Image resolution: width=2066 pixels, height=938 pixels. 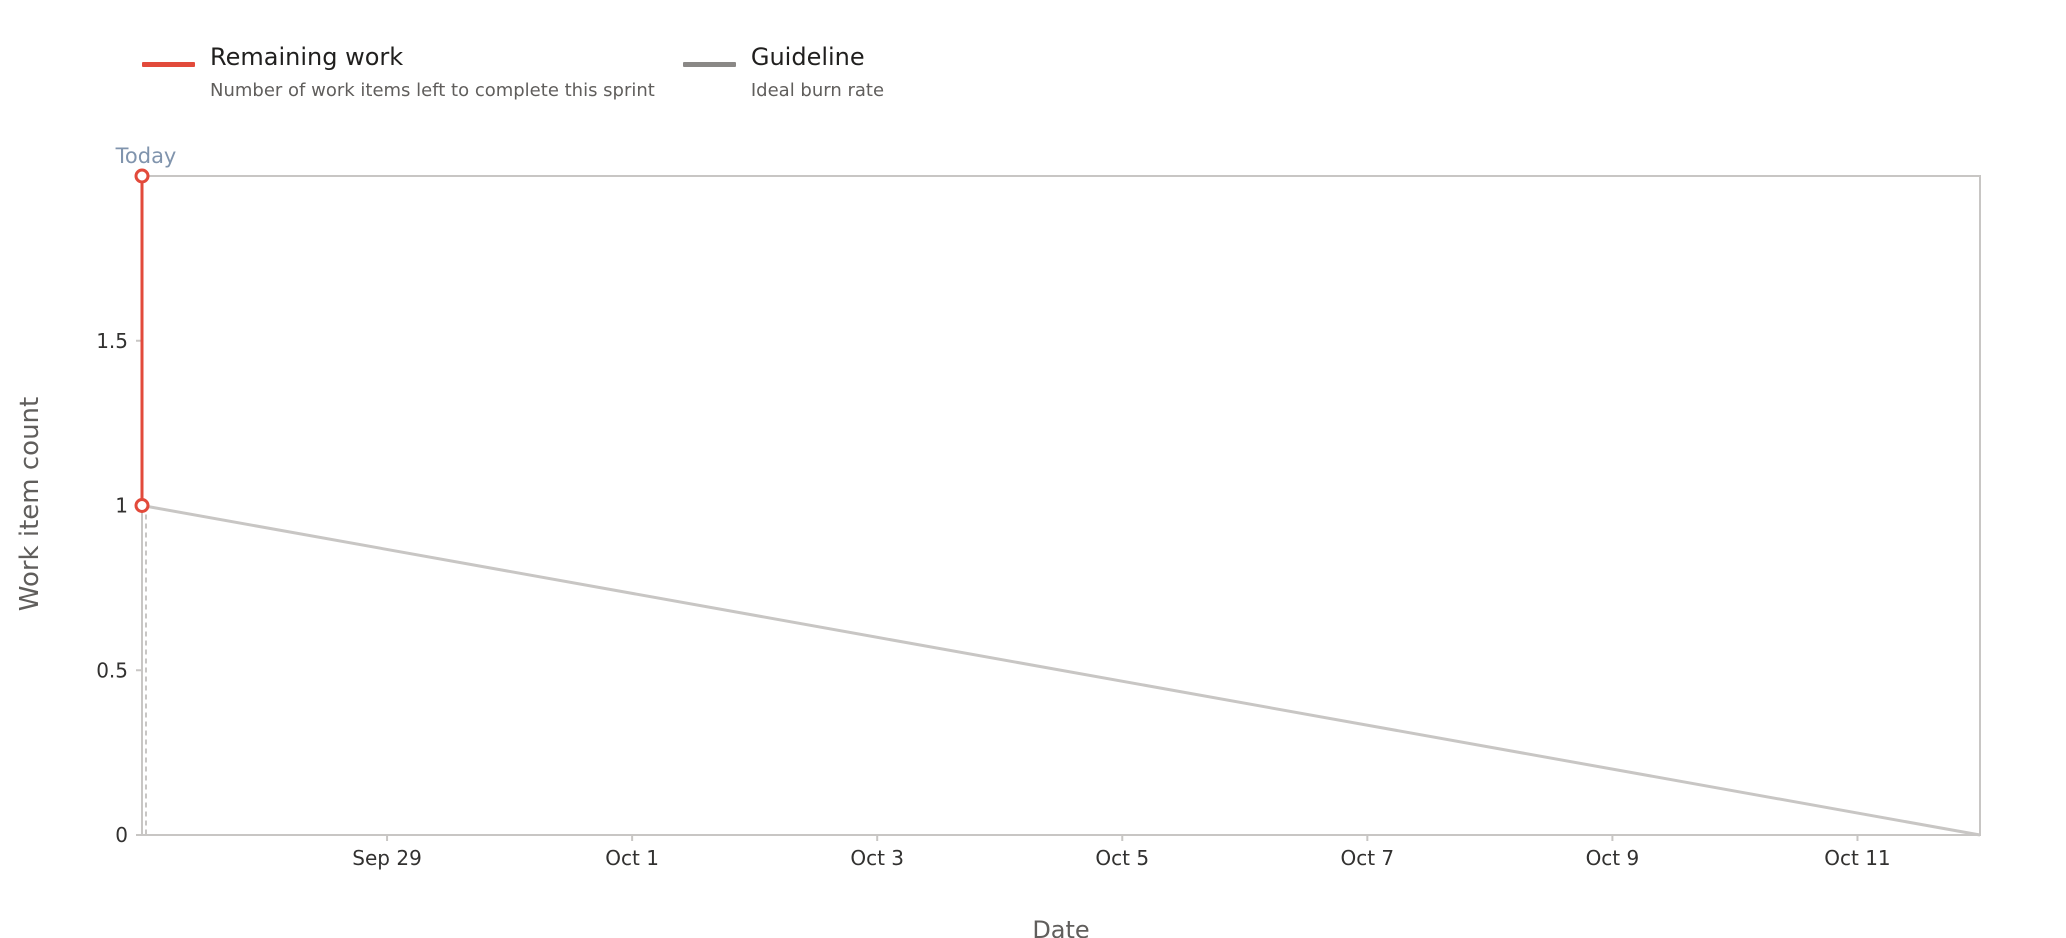 I want to click on x-tick-label: Oct 5, so click(x=1122, y=858).